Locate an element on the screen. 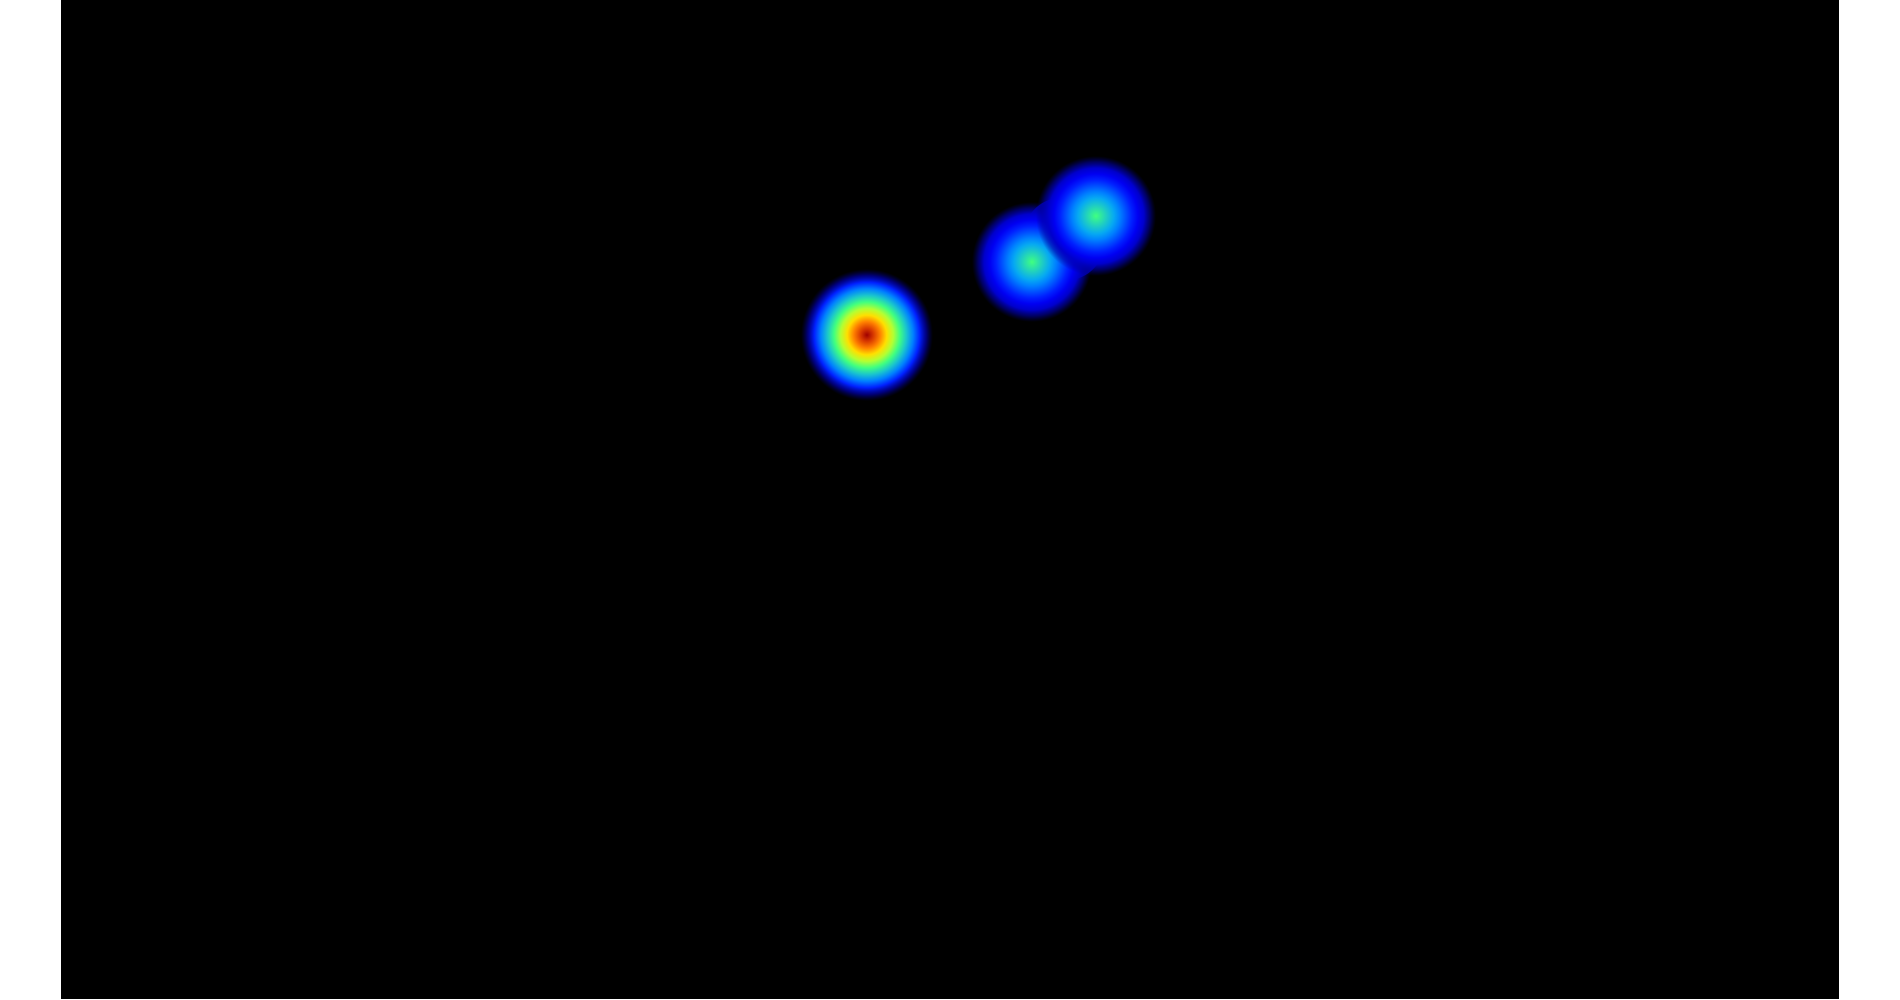 This screenshot has width=1900, height=1000. hotspot-single is located at coordinates (867, 335).